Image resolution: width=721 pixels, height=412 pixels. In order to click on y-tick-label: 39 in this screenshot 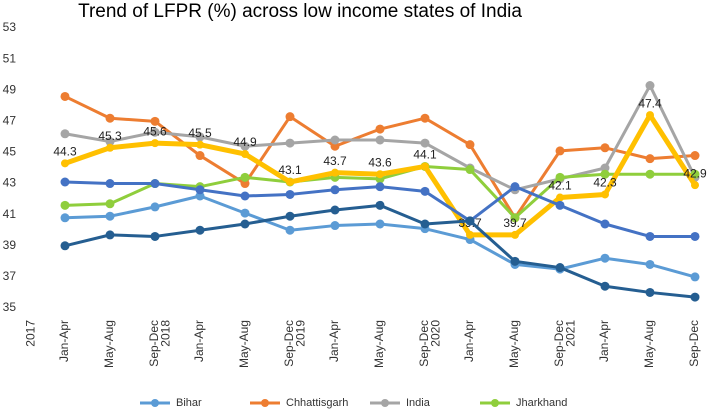, I will do `click(10, 245)`.